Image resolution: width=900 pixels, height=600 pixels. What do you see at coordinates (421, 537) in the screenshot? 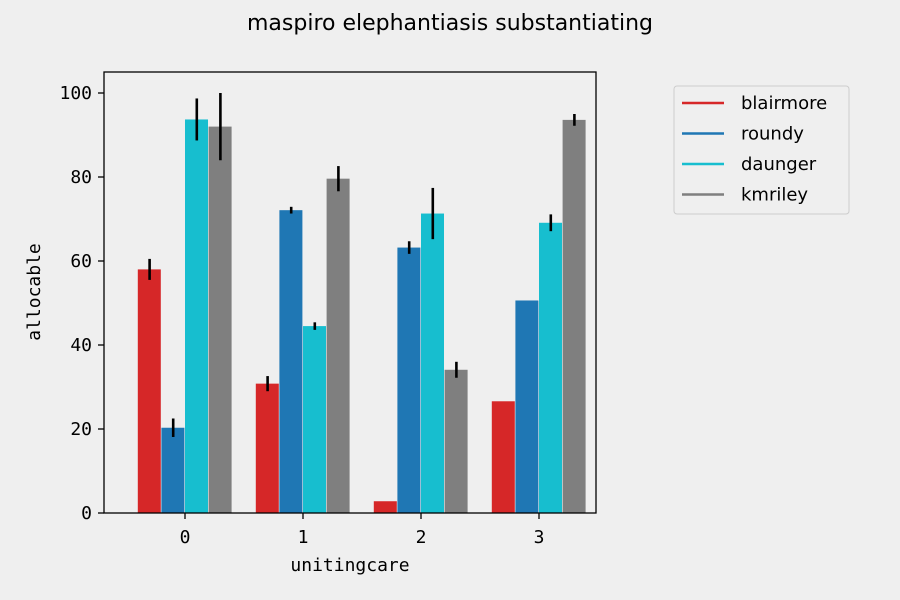
I see `x-tick-label: 2` at bounding box center [421, 537].